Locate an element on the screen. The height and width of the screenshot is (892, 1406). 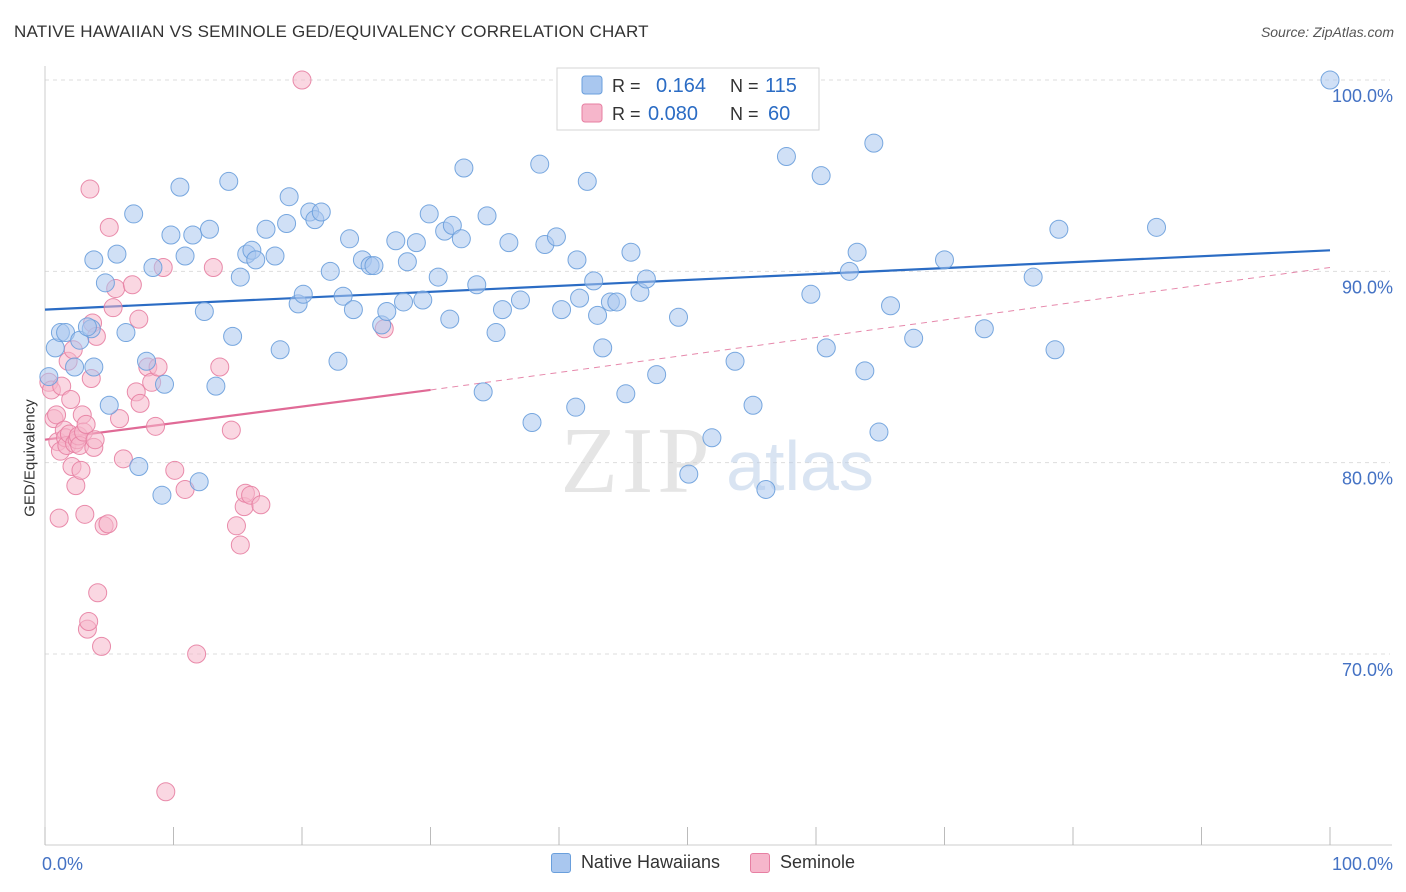
stats-n-label-2: N = is located at coordinates (744, 114).